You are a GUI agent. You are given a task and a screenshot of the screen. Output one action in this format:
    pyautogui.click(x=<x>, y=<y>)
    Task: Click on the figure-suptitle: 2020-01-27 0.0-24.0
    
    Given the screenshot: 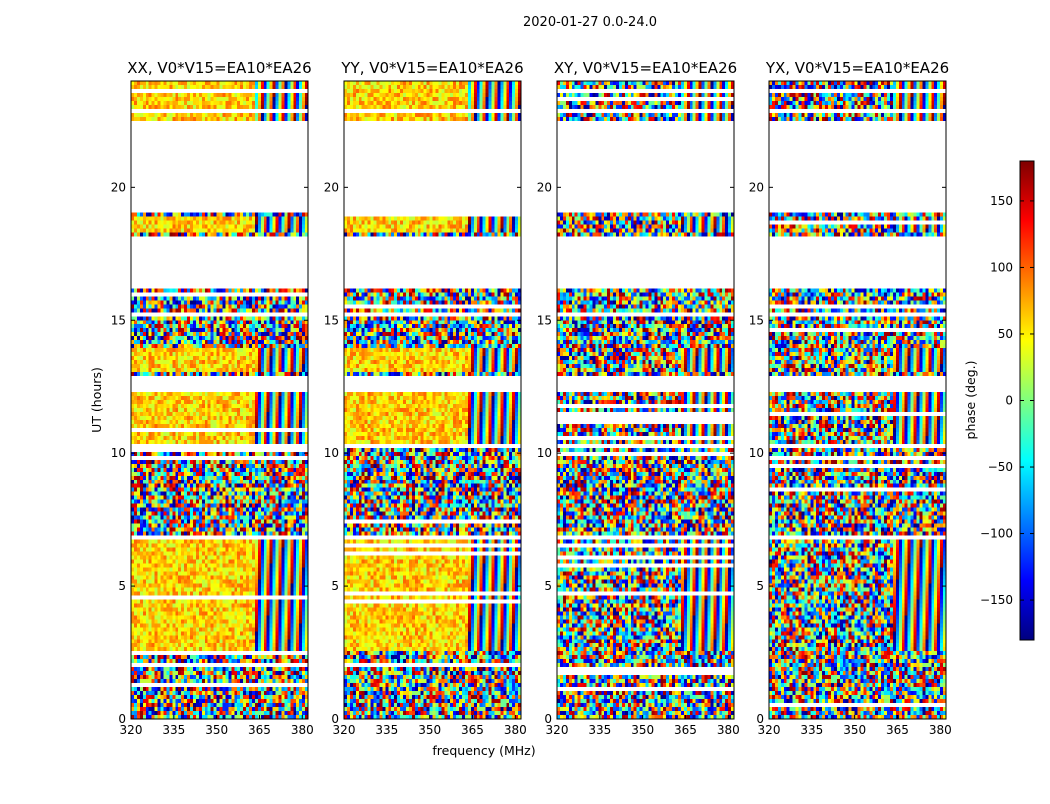 What is the action you would take?
    pyautogui.click(x=590, y=22)
    